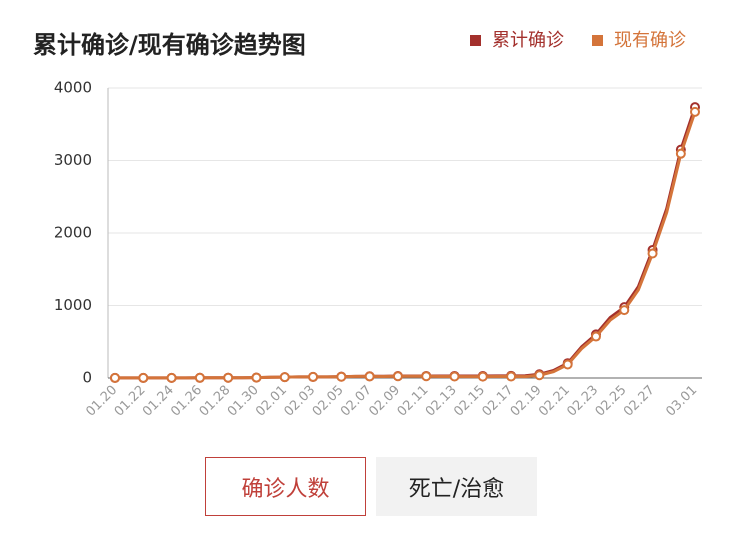 The height and width of the screenshot is (538, 750). I want to click on y-tick-label: 3000, so click(73, 160).